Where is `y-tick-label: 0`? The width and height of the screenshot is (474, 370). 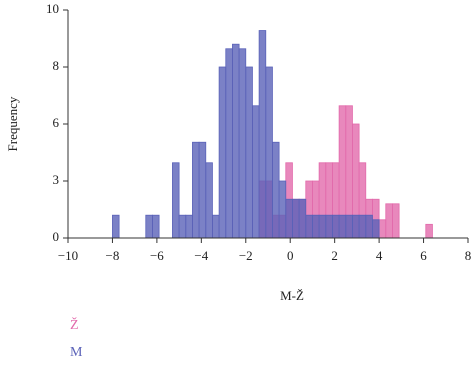 y-tick-label: 0 is located at coordinates (56, 236).